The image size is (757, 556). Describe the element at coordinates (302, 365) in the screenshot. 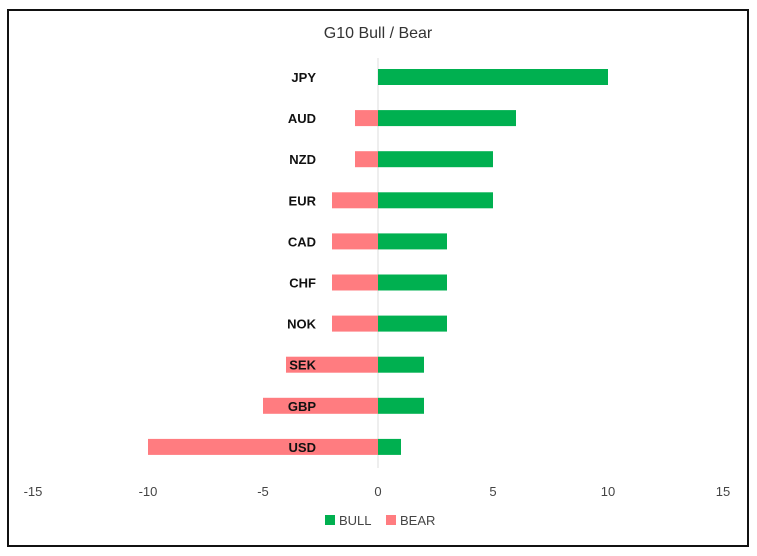

I see `category-label-sek: SEK` at that location.